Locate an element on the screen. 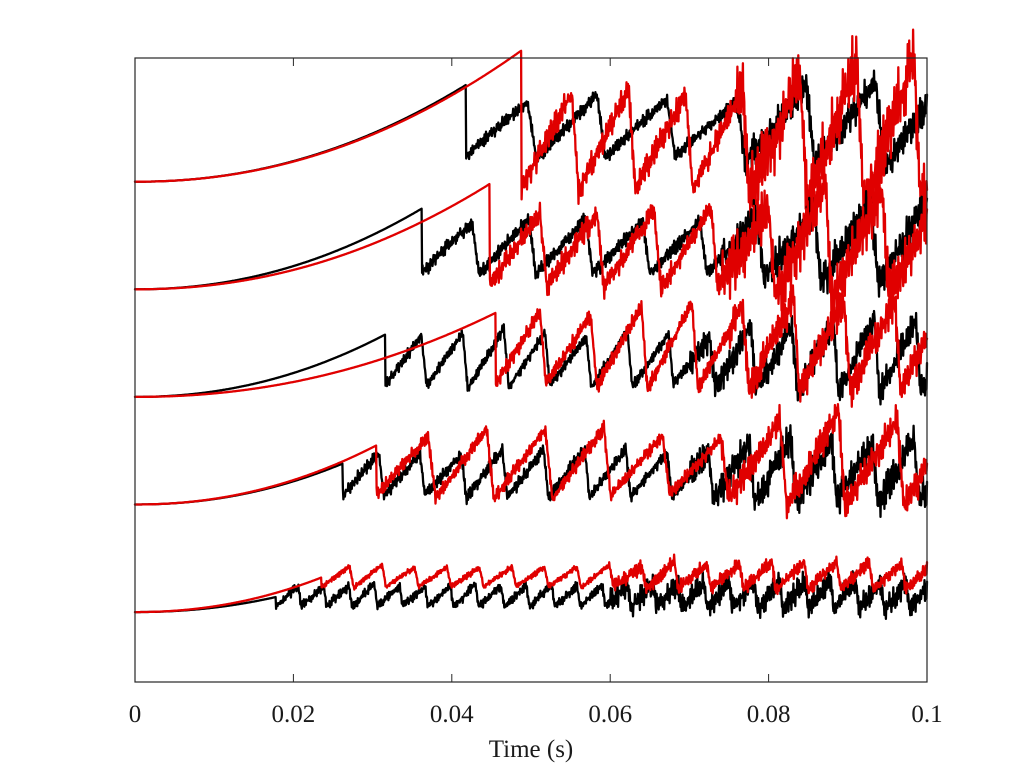  x-tick-label: 0.02 is located at coordinates (294, 714).